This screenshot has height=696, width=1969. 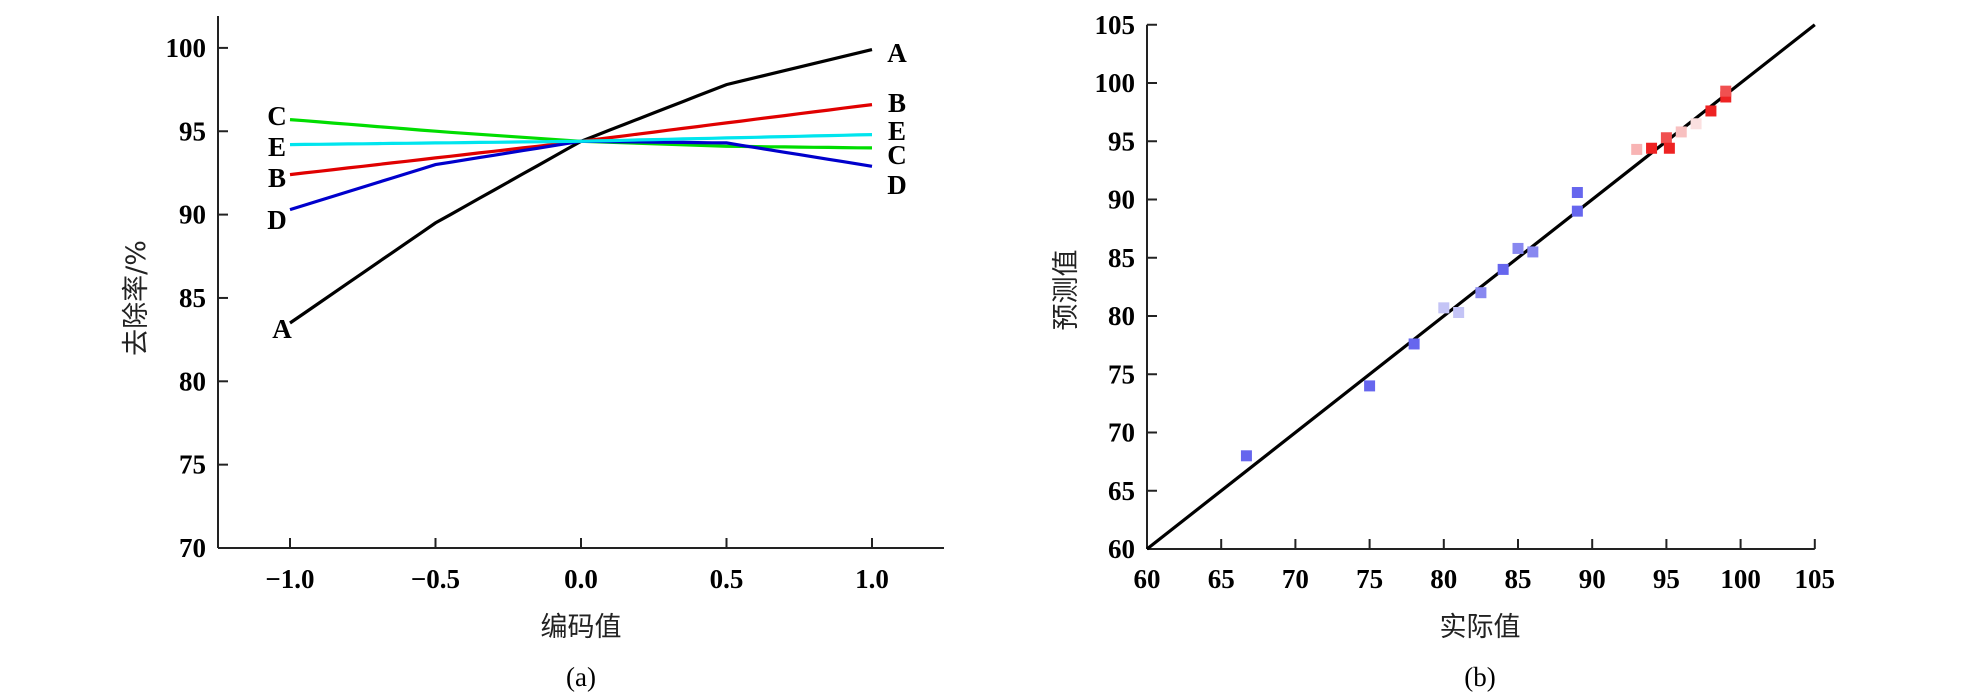 I want to click on x-tick-label: 85, so click(x=1518, y=579).